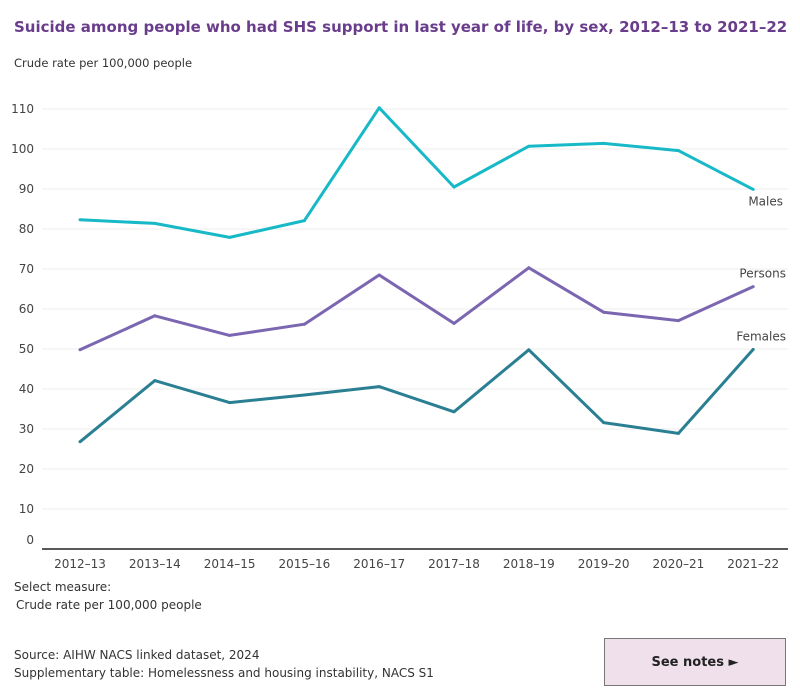  I want to click on y-tick-label: 20, so click(26, 469).